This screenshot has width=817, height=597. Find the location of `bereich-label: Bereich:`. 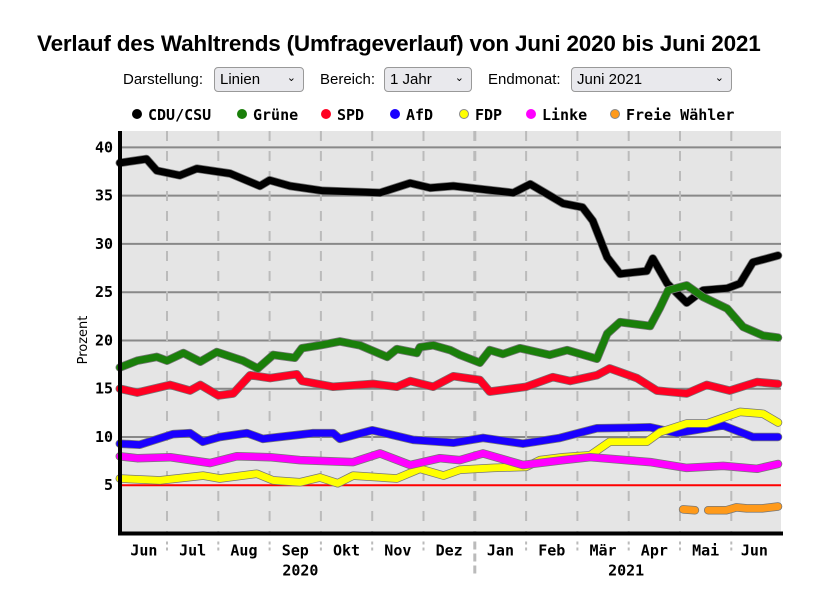

bereich-label: Bereich: is located at coordinates (348, 79).